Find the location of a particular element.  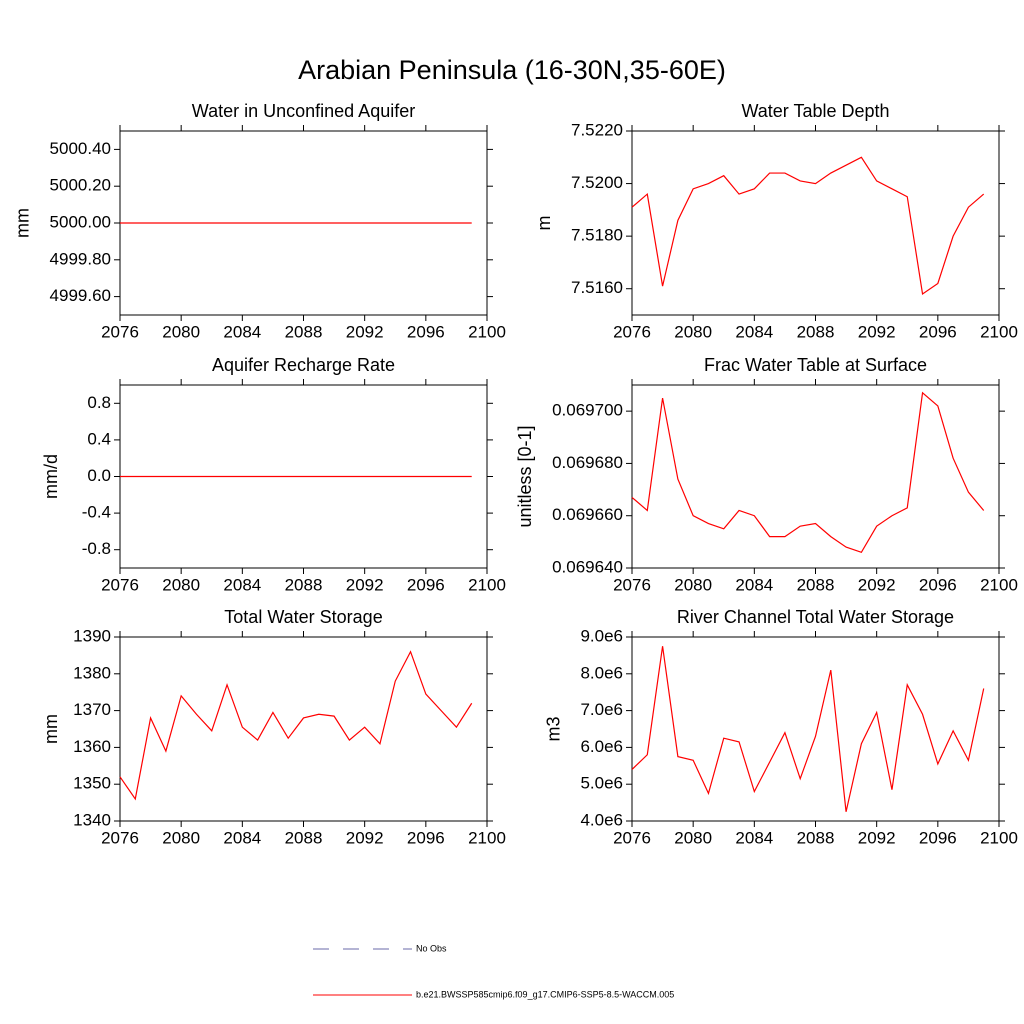

y-tick-label: 7.5160 is located at coordinates (597, 287).